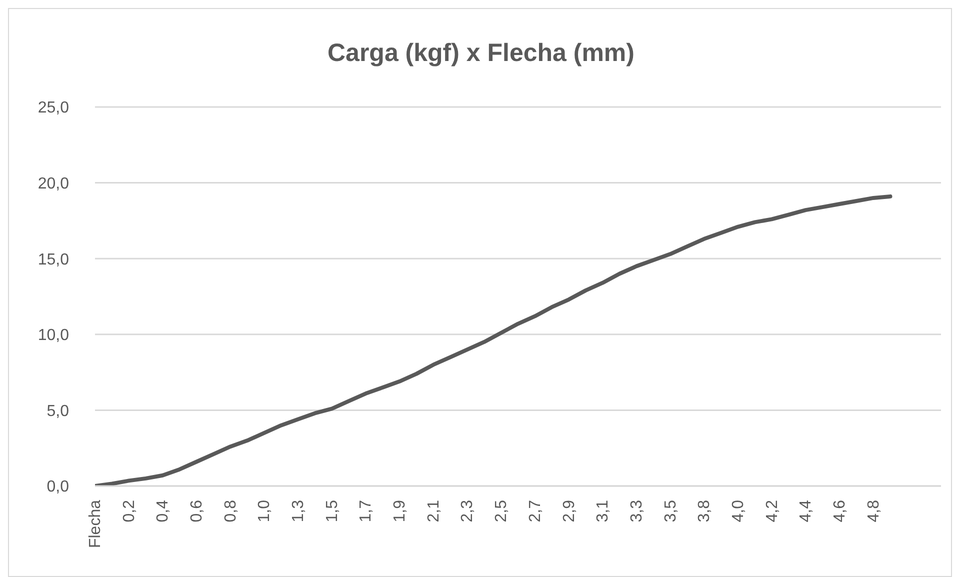 Image resolution: width=960 pixels, height=577 pixels. What do you see at coordinates (501, 511) in the screenshot?
I see `x-tick-label: 2,5` at bounding box center [501, 511].